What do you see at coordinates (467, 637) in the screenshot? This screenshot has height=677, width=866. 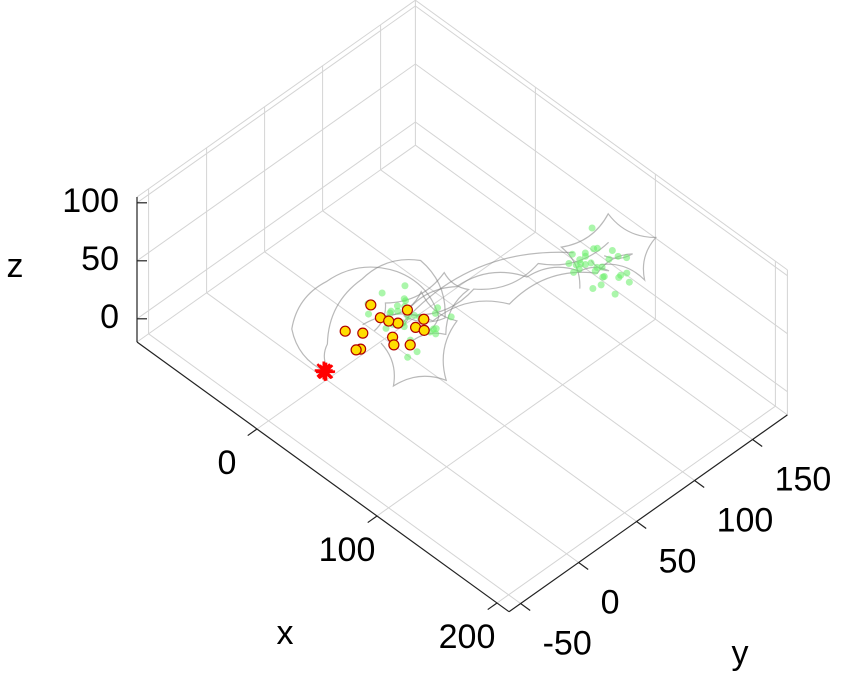 I see `x-tick-label: 200` at bounding box center [467, 637].